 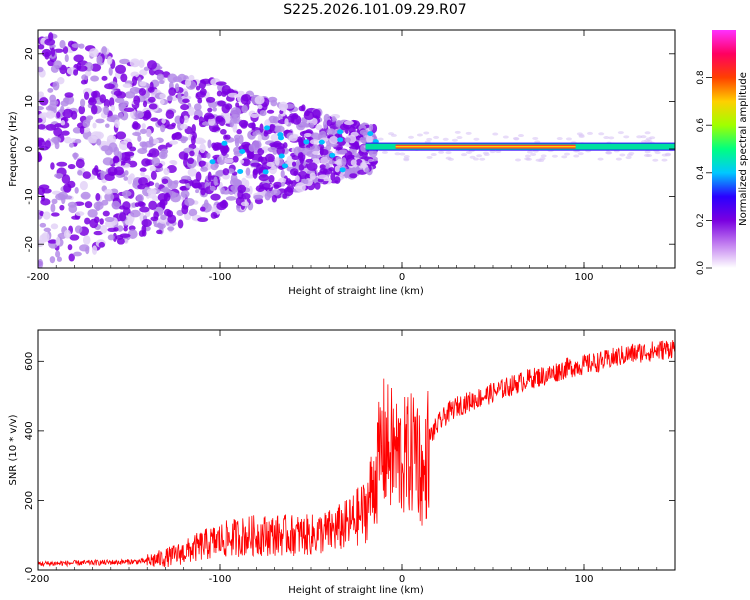 I want to click on colorbar-tick-label: 0.6, so click(x=701, y=125).